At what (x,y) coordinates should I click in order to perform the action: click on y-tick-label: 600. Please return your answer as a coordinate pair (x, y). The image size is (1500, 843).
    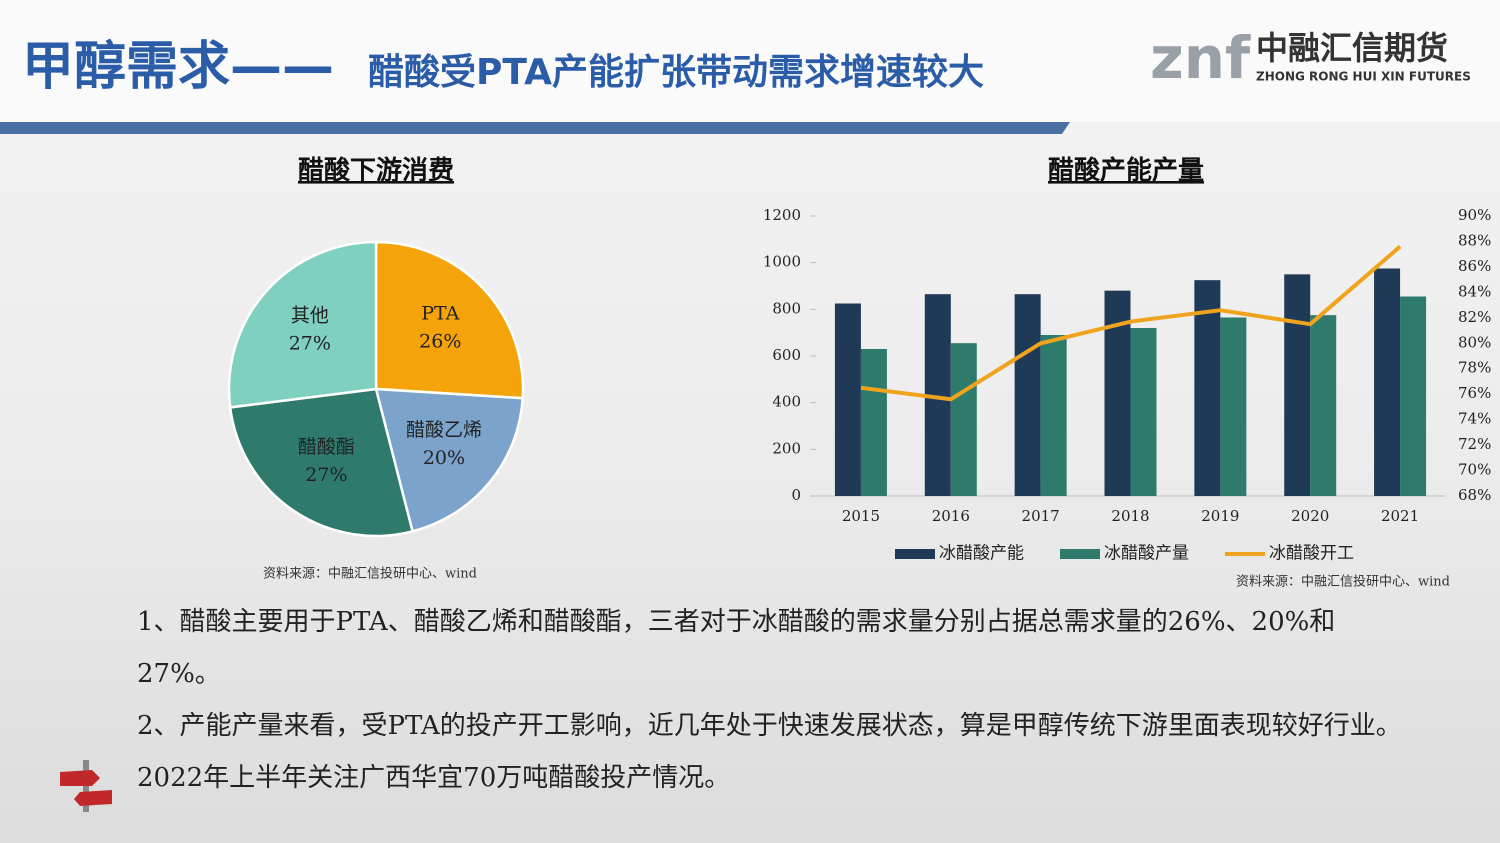
    Looking at the image, I should click on (786, 355).